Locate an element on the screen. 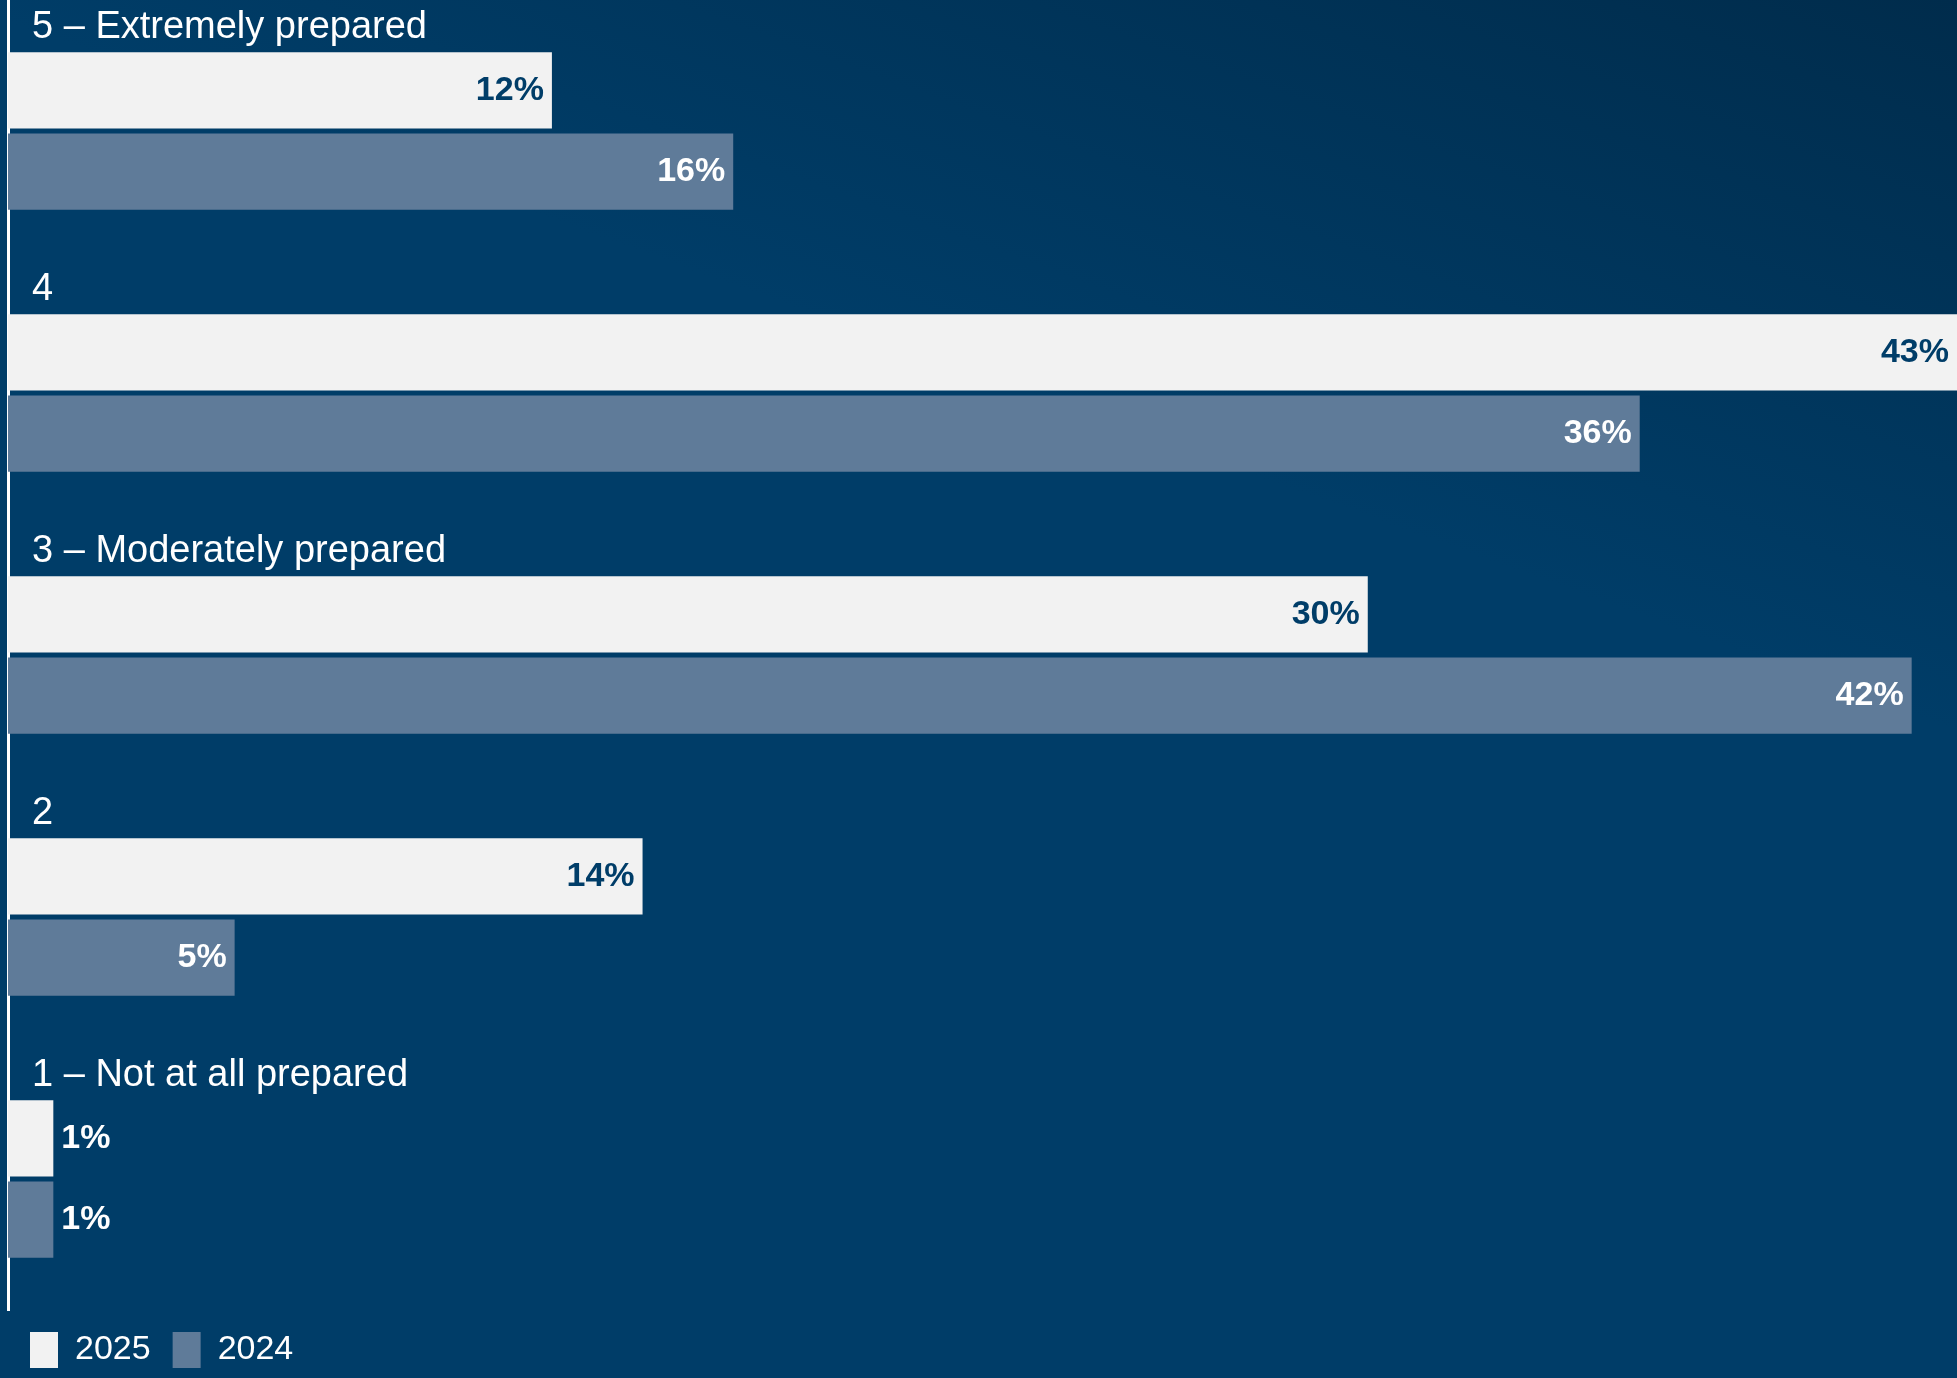 This screenshot has width=1957, height=1378. data-label: 12% is located at coordinates (509, 87).